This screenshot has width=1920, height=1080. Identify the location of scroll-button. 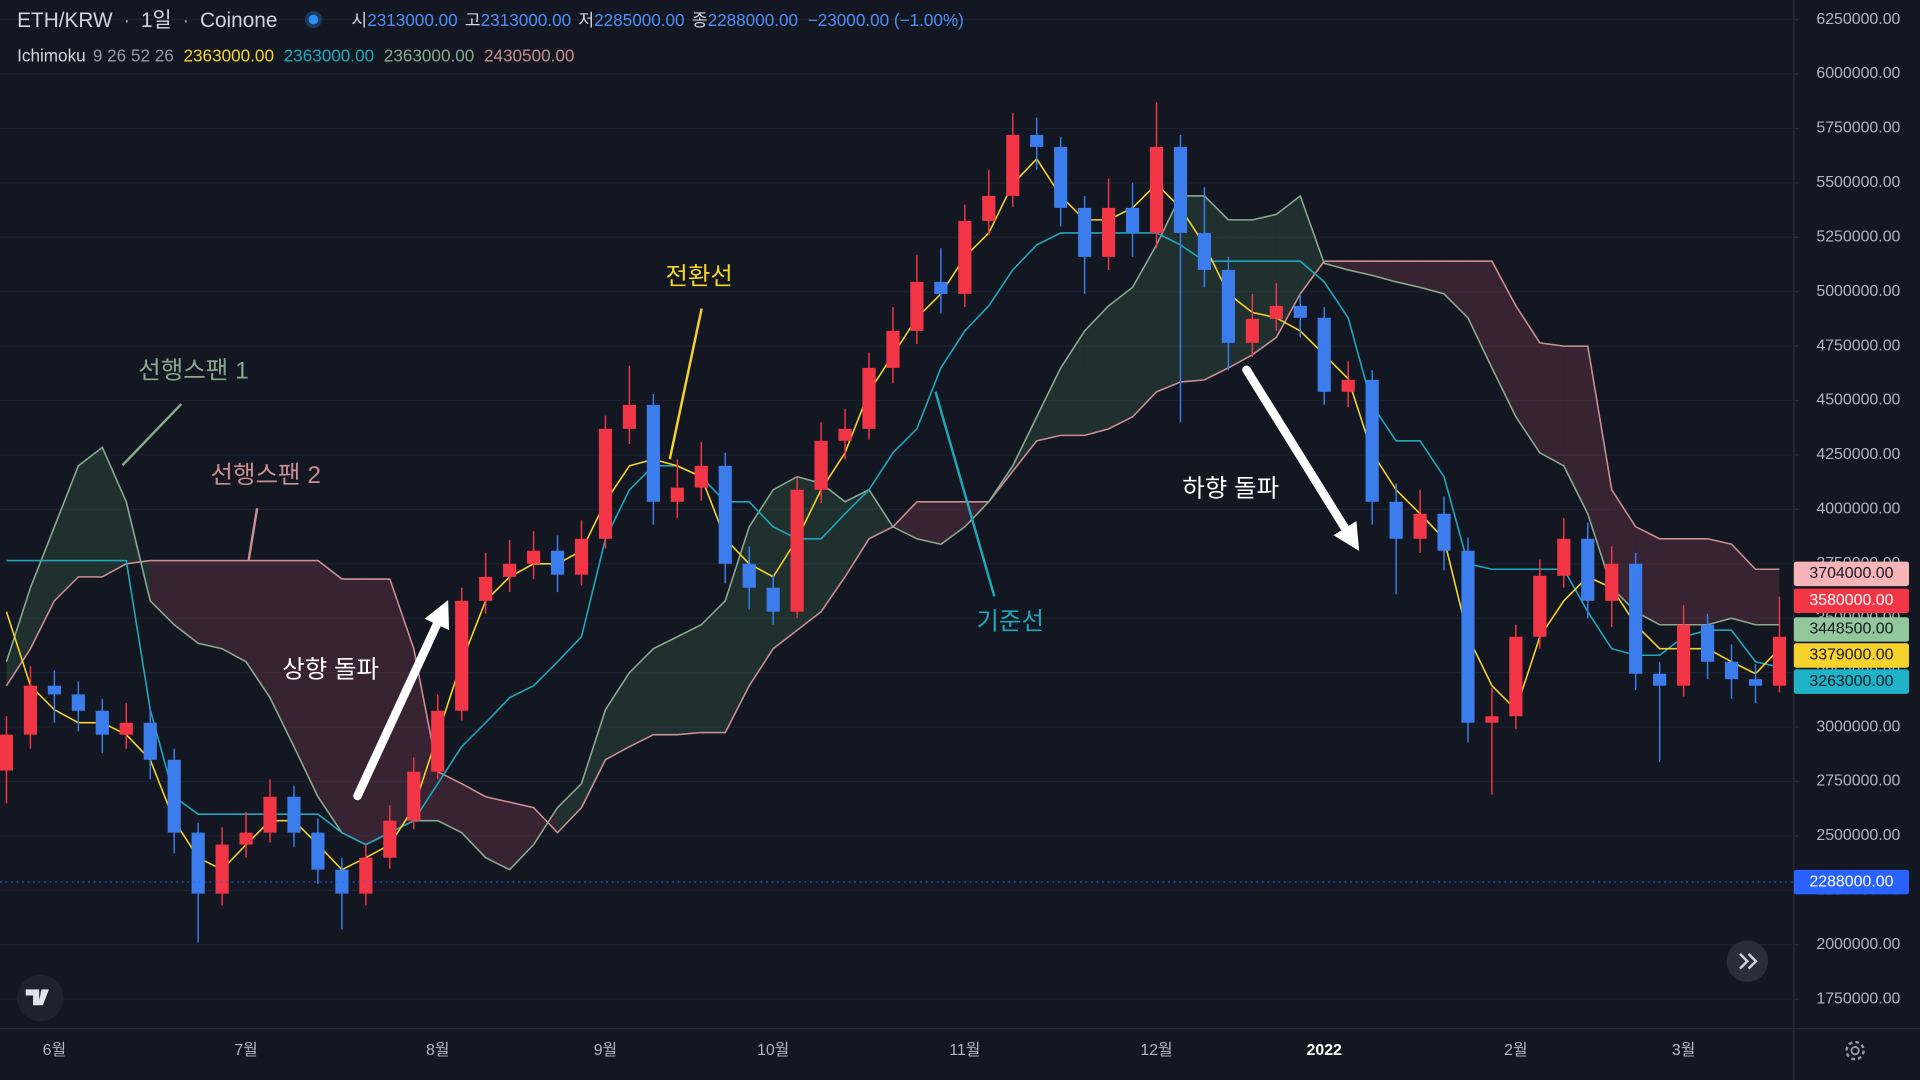
(1747, 961).